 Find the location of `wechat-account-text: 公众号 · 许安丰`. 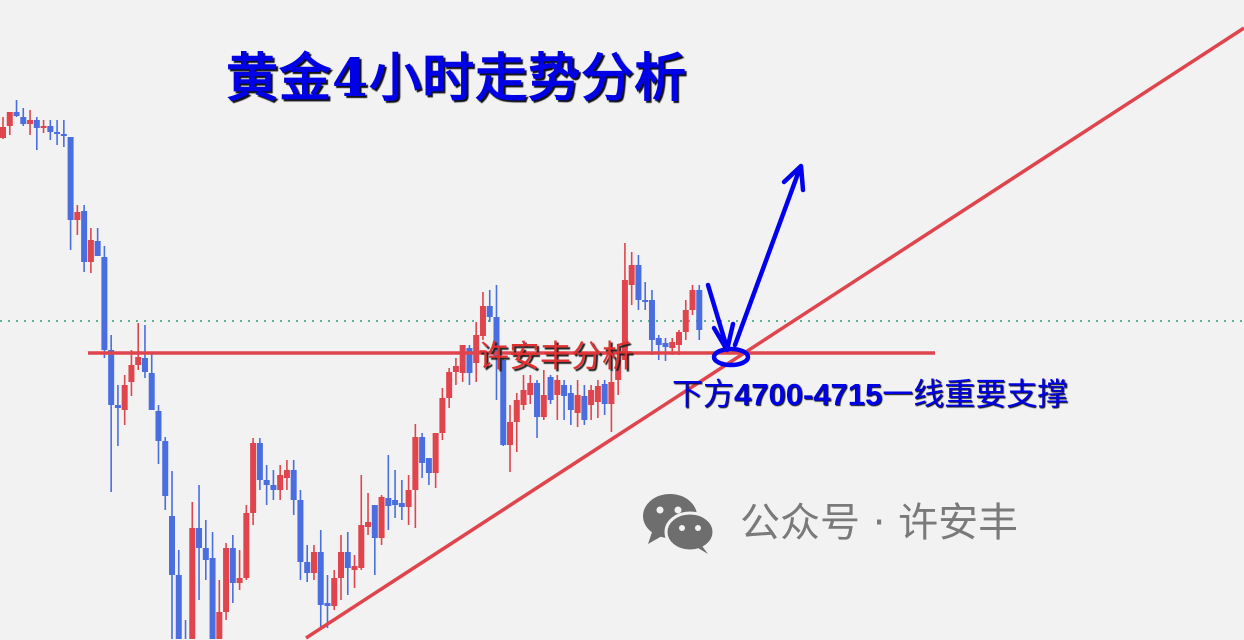

wechat-account-text: 公众号 · 许安丰 is located at coordinates (879, 523).